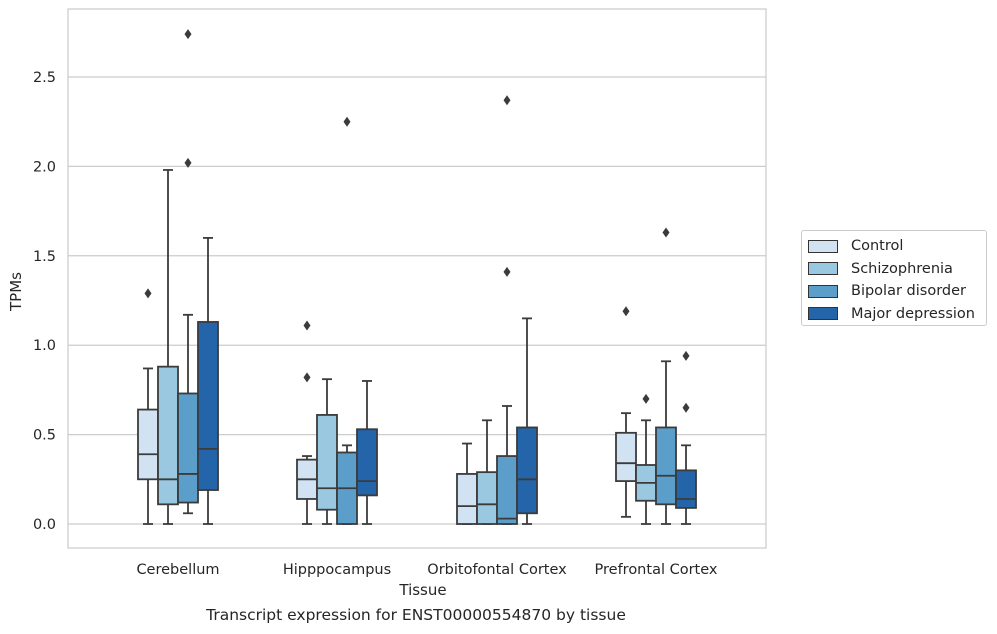  I want to click on y-tick-label: 0.5, so click(44, 436).